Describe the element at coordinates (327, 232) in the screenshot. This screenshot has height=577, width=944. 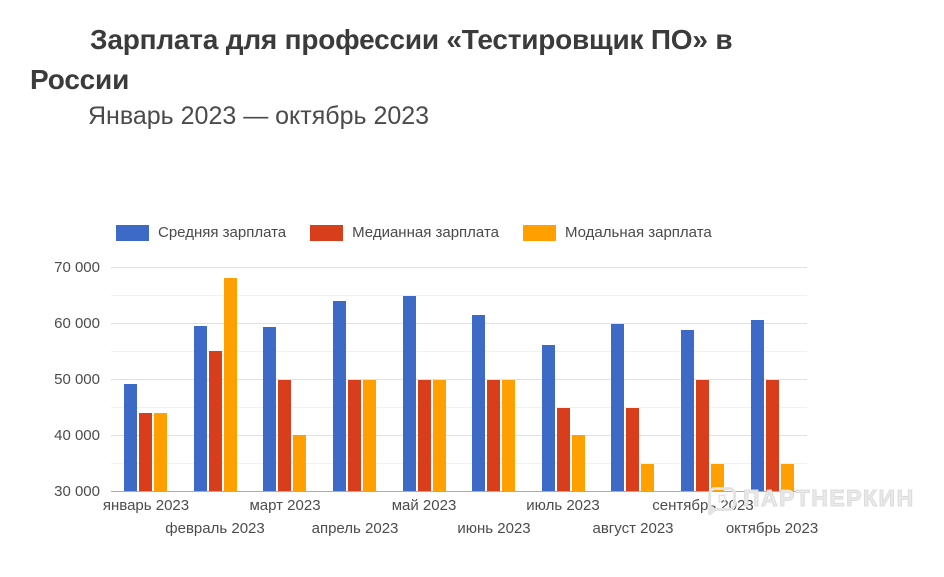
I see `legend-swatch-median` at that location.